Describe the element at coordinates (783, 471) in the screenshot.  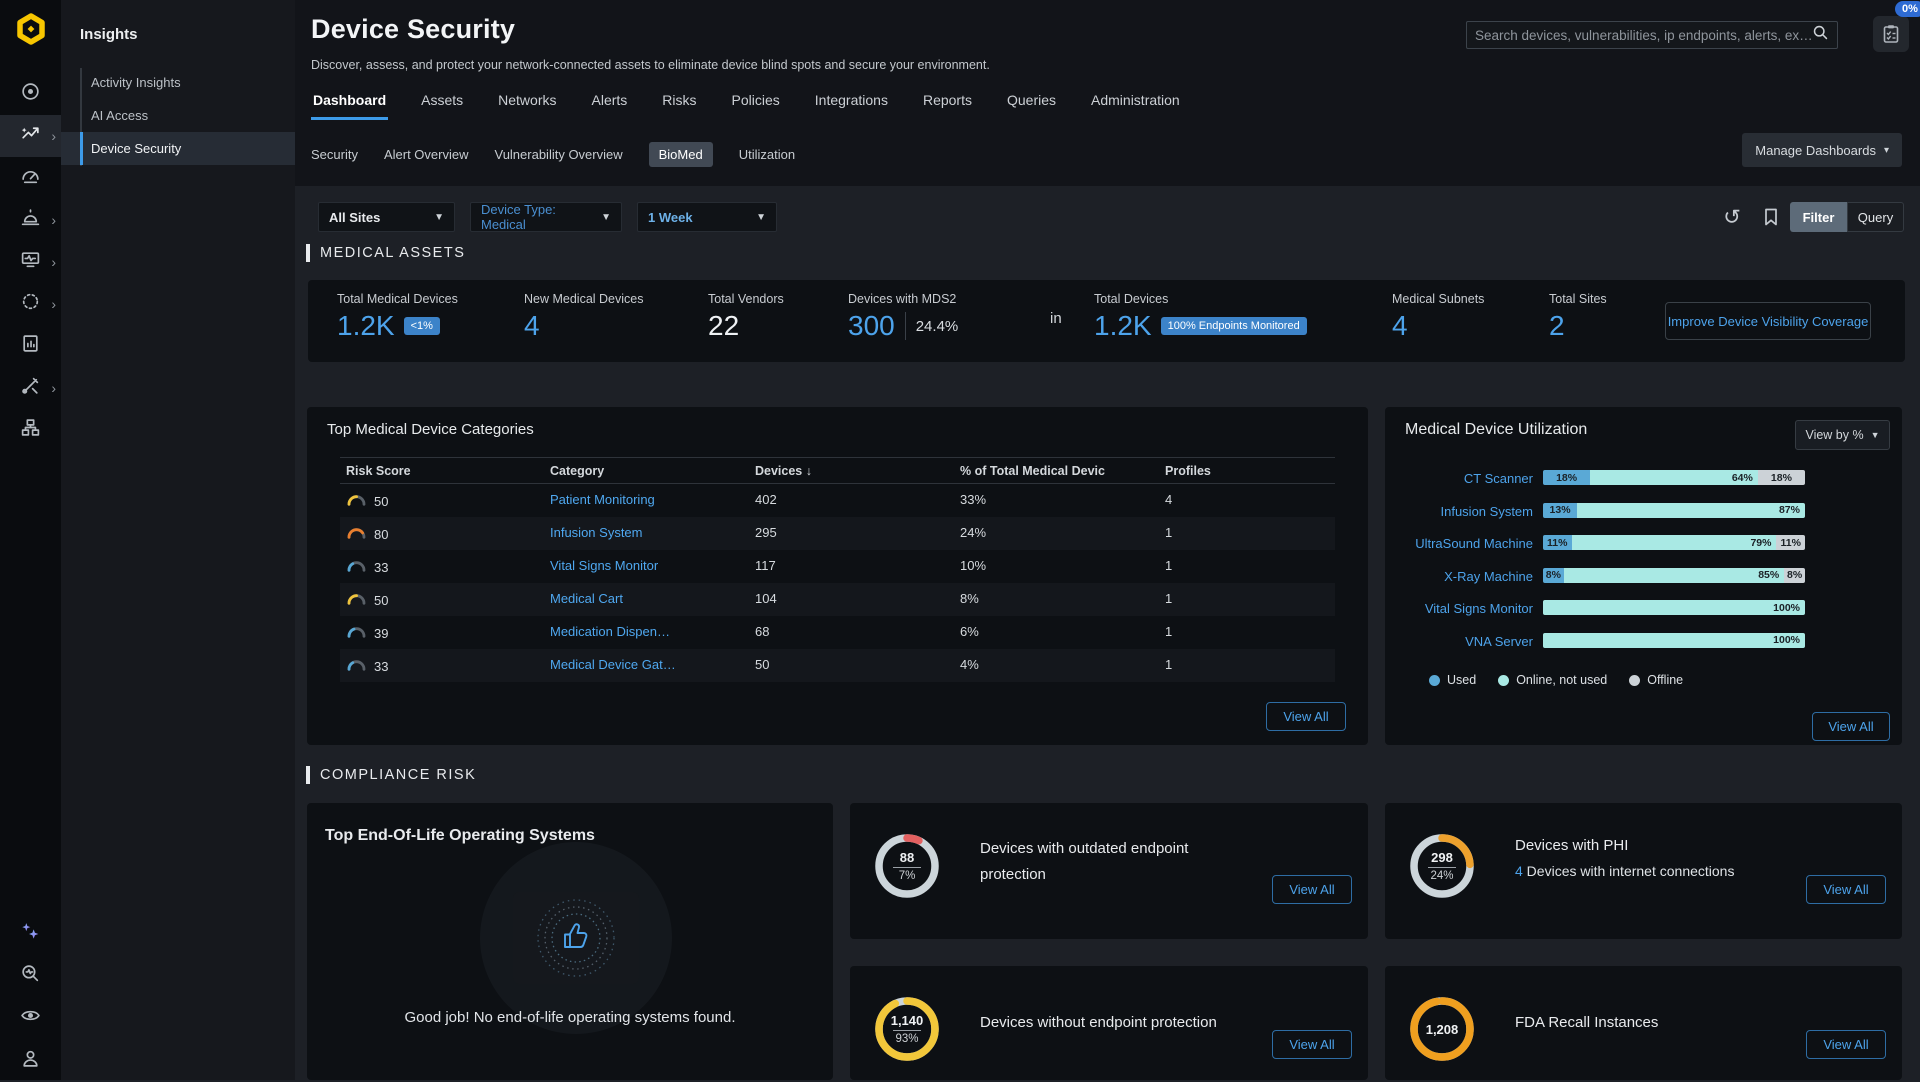
I see `column-header-devices: Devices ↓` at that location.